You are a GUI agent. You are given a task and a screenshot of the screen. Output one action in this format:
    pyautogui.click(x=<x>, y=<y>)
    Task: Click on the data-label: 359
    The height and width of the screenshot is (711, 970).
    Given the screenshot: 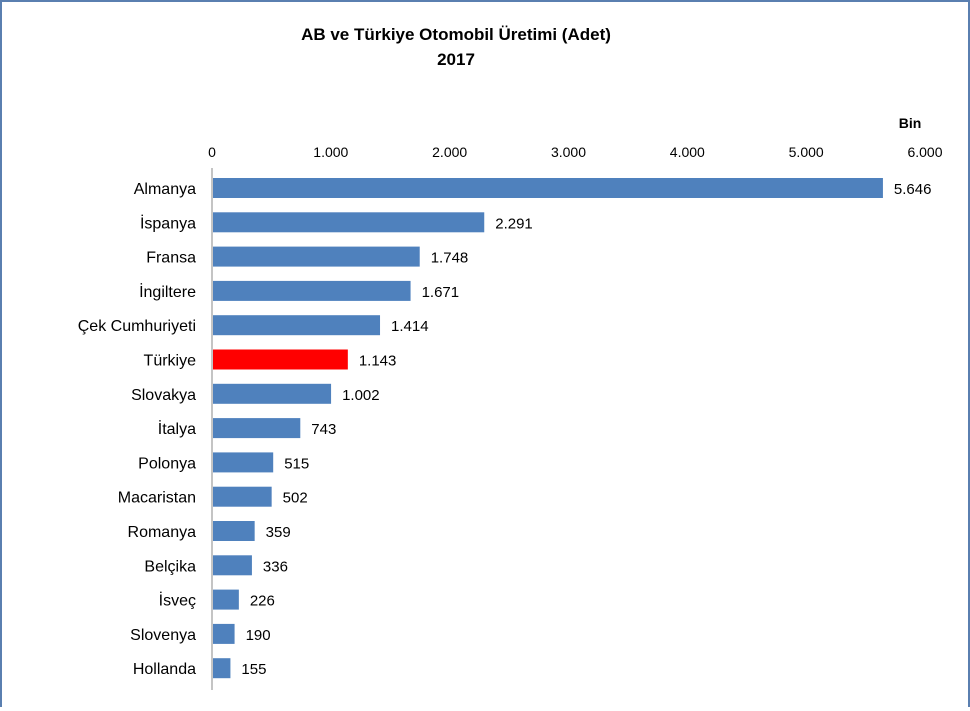 What is the action you would take?
    pyautogui.click(x=278, y=532)
    